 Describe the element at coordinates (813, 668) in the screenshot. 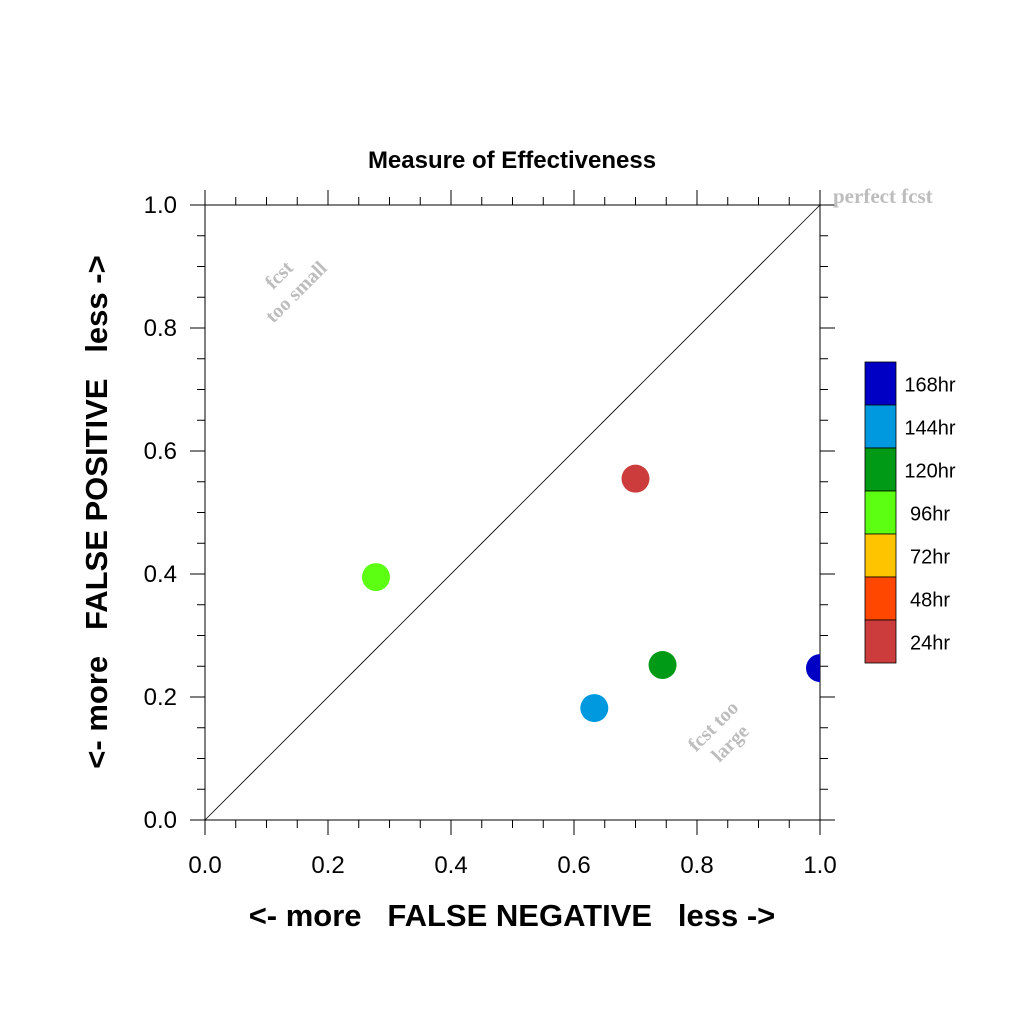

I see `data-point-168hr` at that location.